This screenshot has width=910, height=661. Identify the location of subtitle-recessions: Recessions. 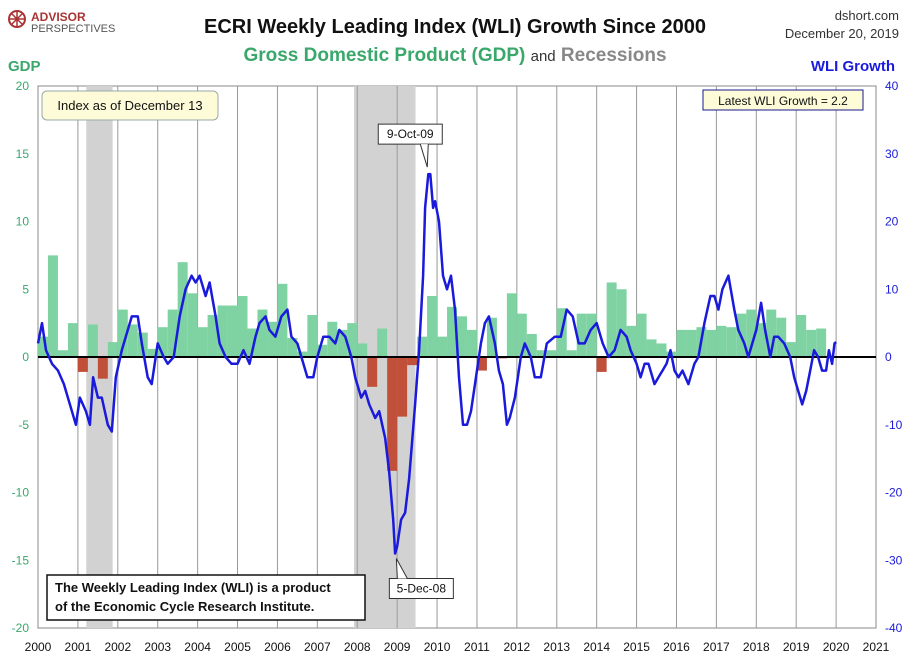
(614, 55).